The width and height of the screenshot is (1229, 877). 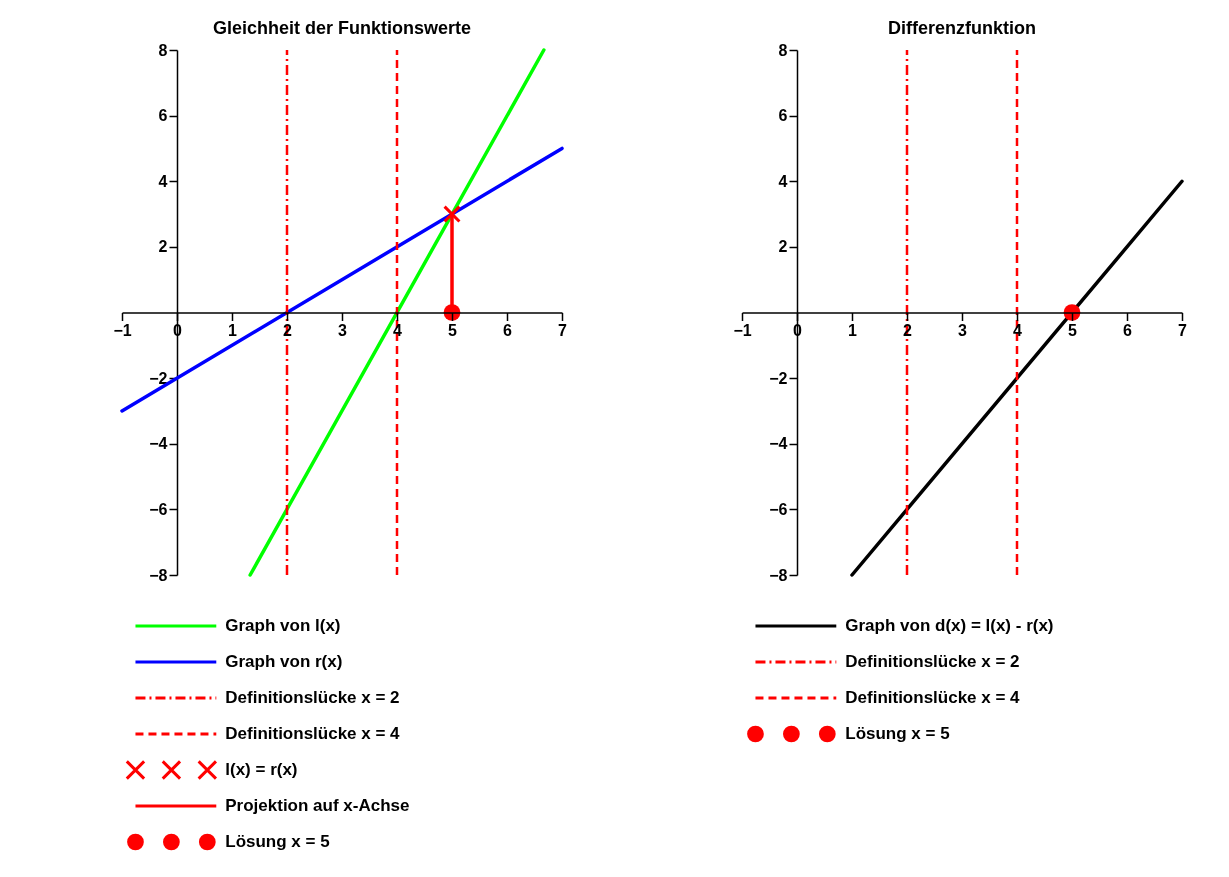 I want to click on legend-label: Graph von d(x) = l(x) - r(x), so click(x=949, y=625).